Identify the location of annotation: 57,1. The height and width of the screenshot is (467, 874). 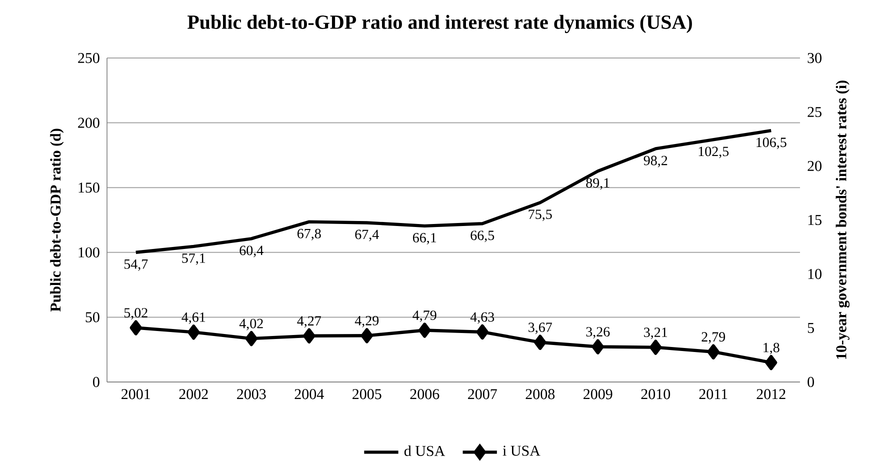
(194, 259).